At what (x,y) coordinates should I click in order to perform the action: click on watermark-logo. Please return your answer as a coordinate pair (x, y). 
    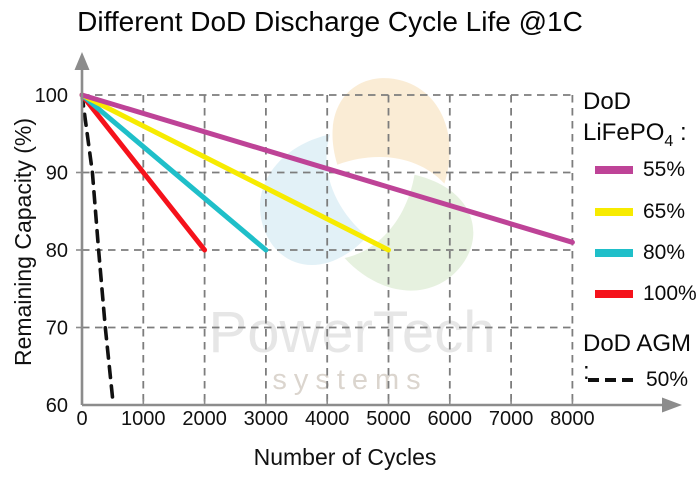
    Looking at the image, I should click on (367, 184).